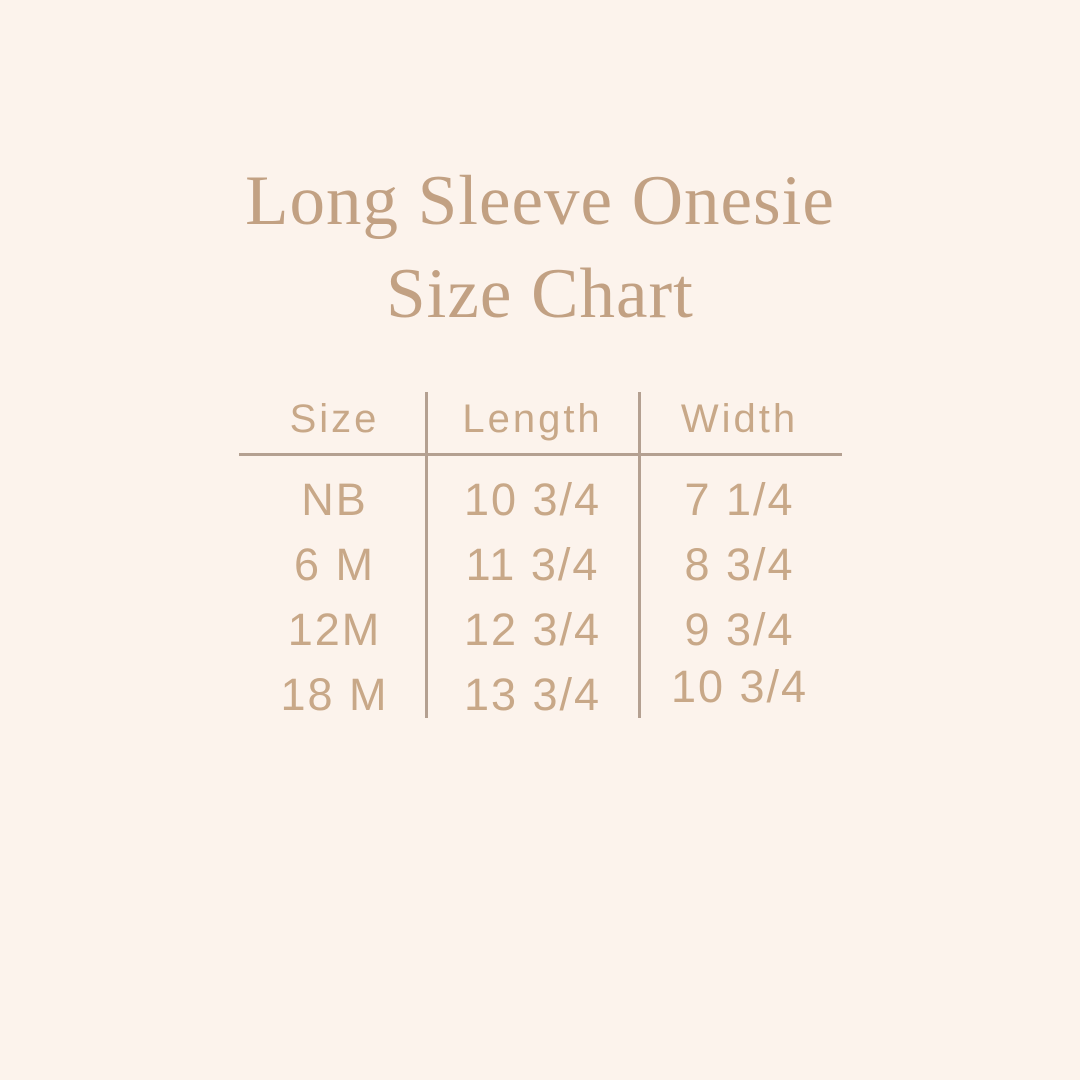 Image resolution: width=1080 pixels, height=1080 pixels. What do you see at coordinates (739, 629) in the screenshot?
I see `cell-width-12m: 9 3/4` at bounding box center [739, 629].